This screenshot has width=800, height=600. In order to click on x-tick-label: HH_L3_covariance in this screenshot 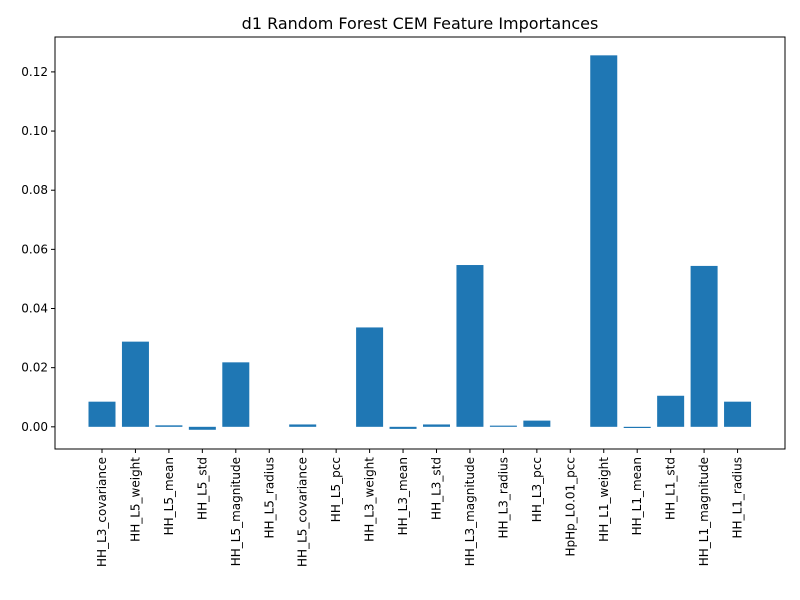, I will do `click(102, 512)`.